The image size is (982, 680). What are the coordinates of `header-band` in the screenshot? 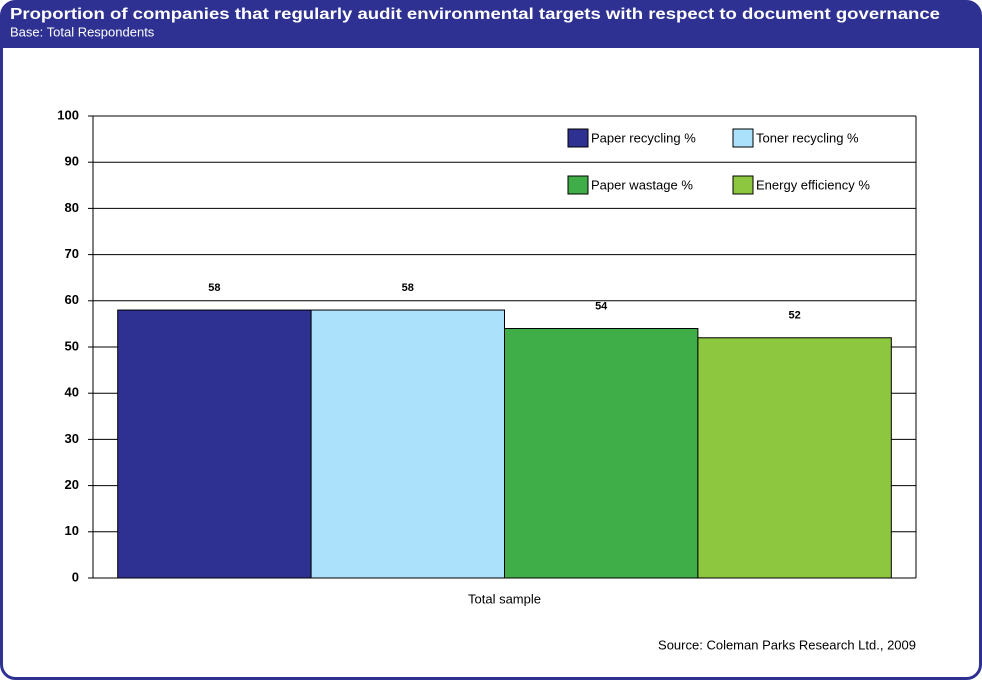 It's located at (491, 24).